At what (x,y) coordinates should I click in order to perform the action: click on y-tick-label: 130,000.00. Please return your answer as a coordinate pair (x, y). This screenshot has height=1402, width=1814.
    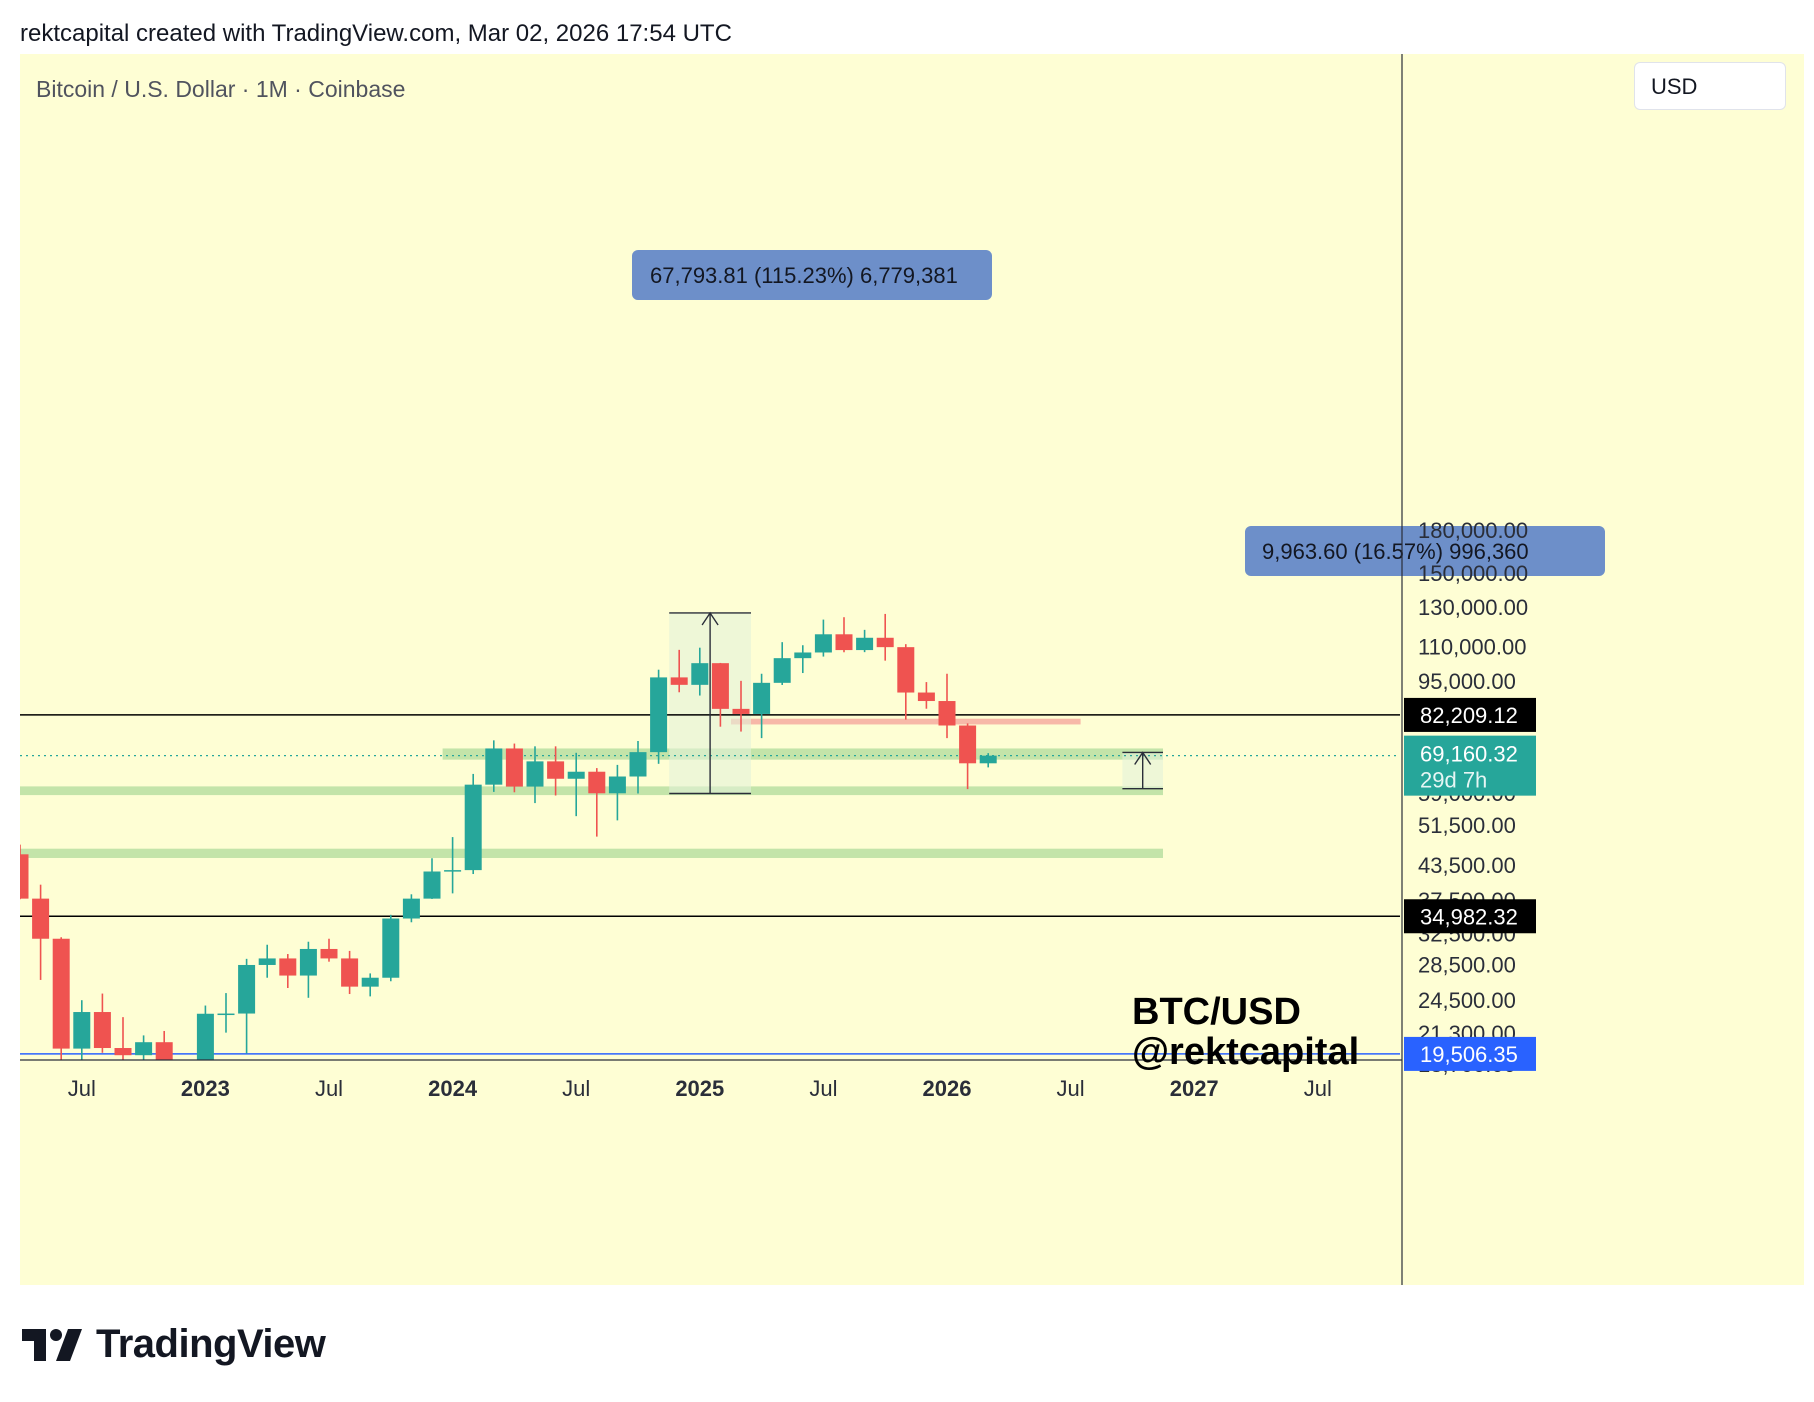
    Looking at the image, I should click on (1473, 607).